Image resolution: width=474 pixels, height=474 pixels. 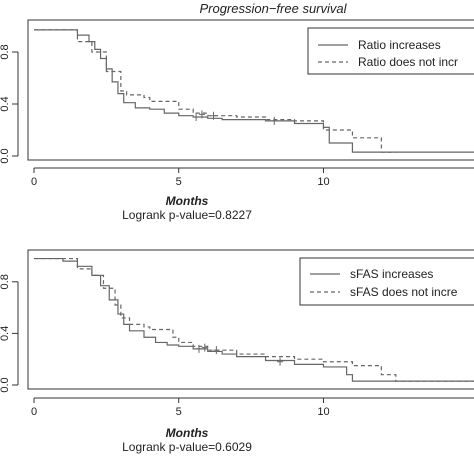 I want to click on logrank-caption: Logrank p-value=0.6029, so click(x=187, y=447).